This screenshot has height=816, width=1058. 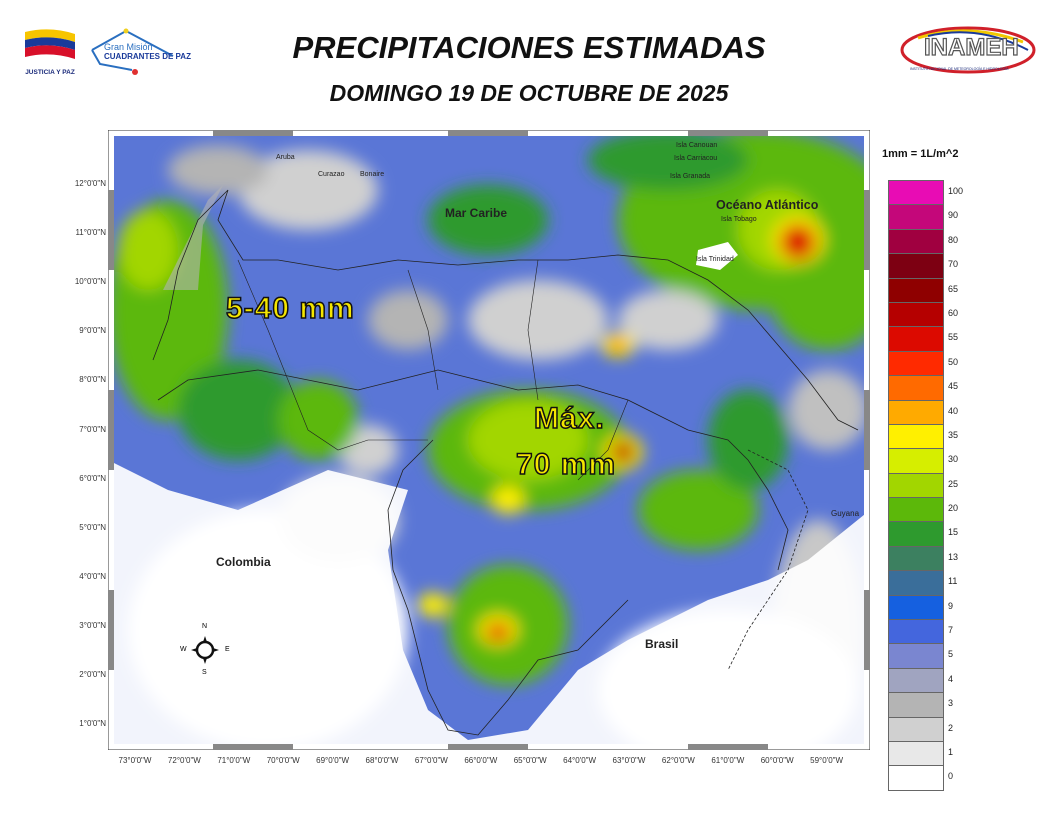 What do you see at coordinates (431, 760) in the screenshot?
I see `longitude-label: 67°0'0"W` at bounding box center [431, 760].